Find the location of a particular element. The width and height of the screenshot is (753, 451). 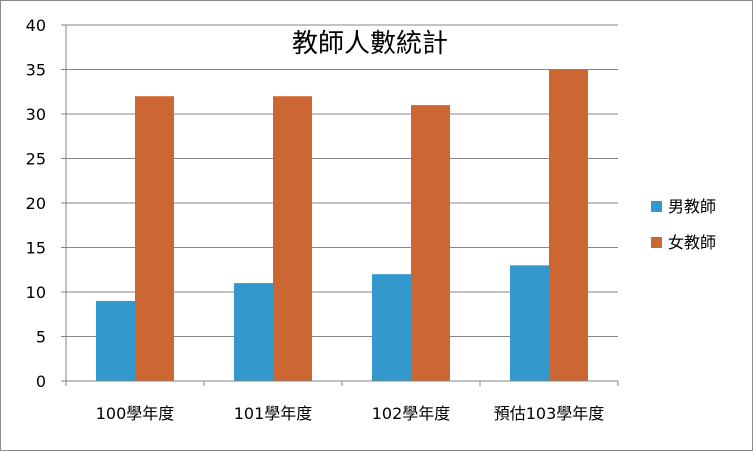

y-tick-label: 35 is located at coordinates (36, 70).